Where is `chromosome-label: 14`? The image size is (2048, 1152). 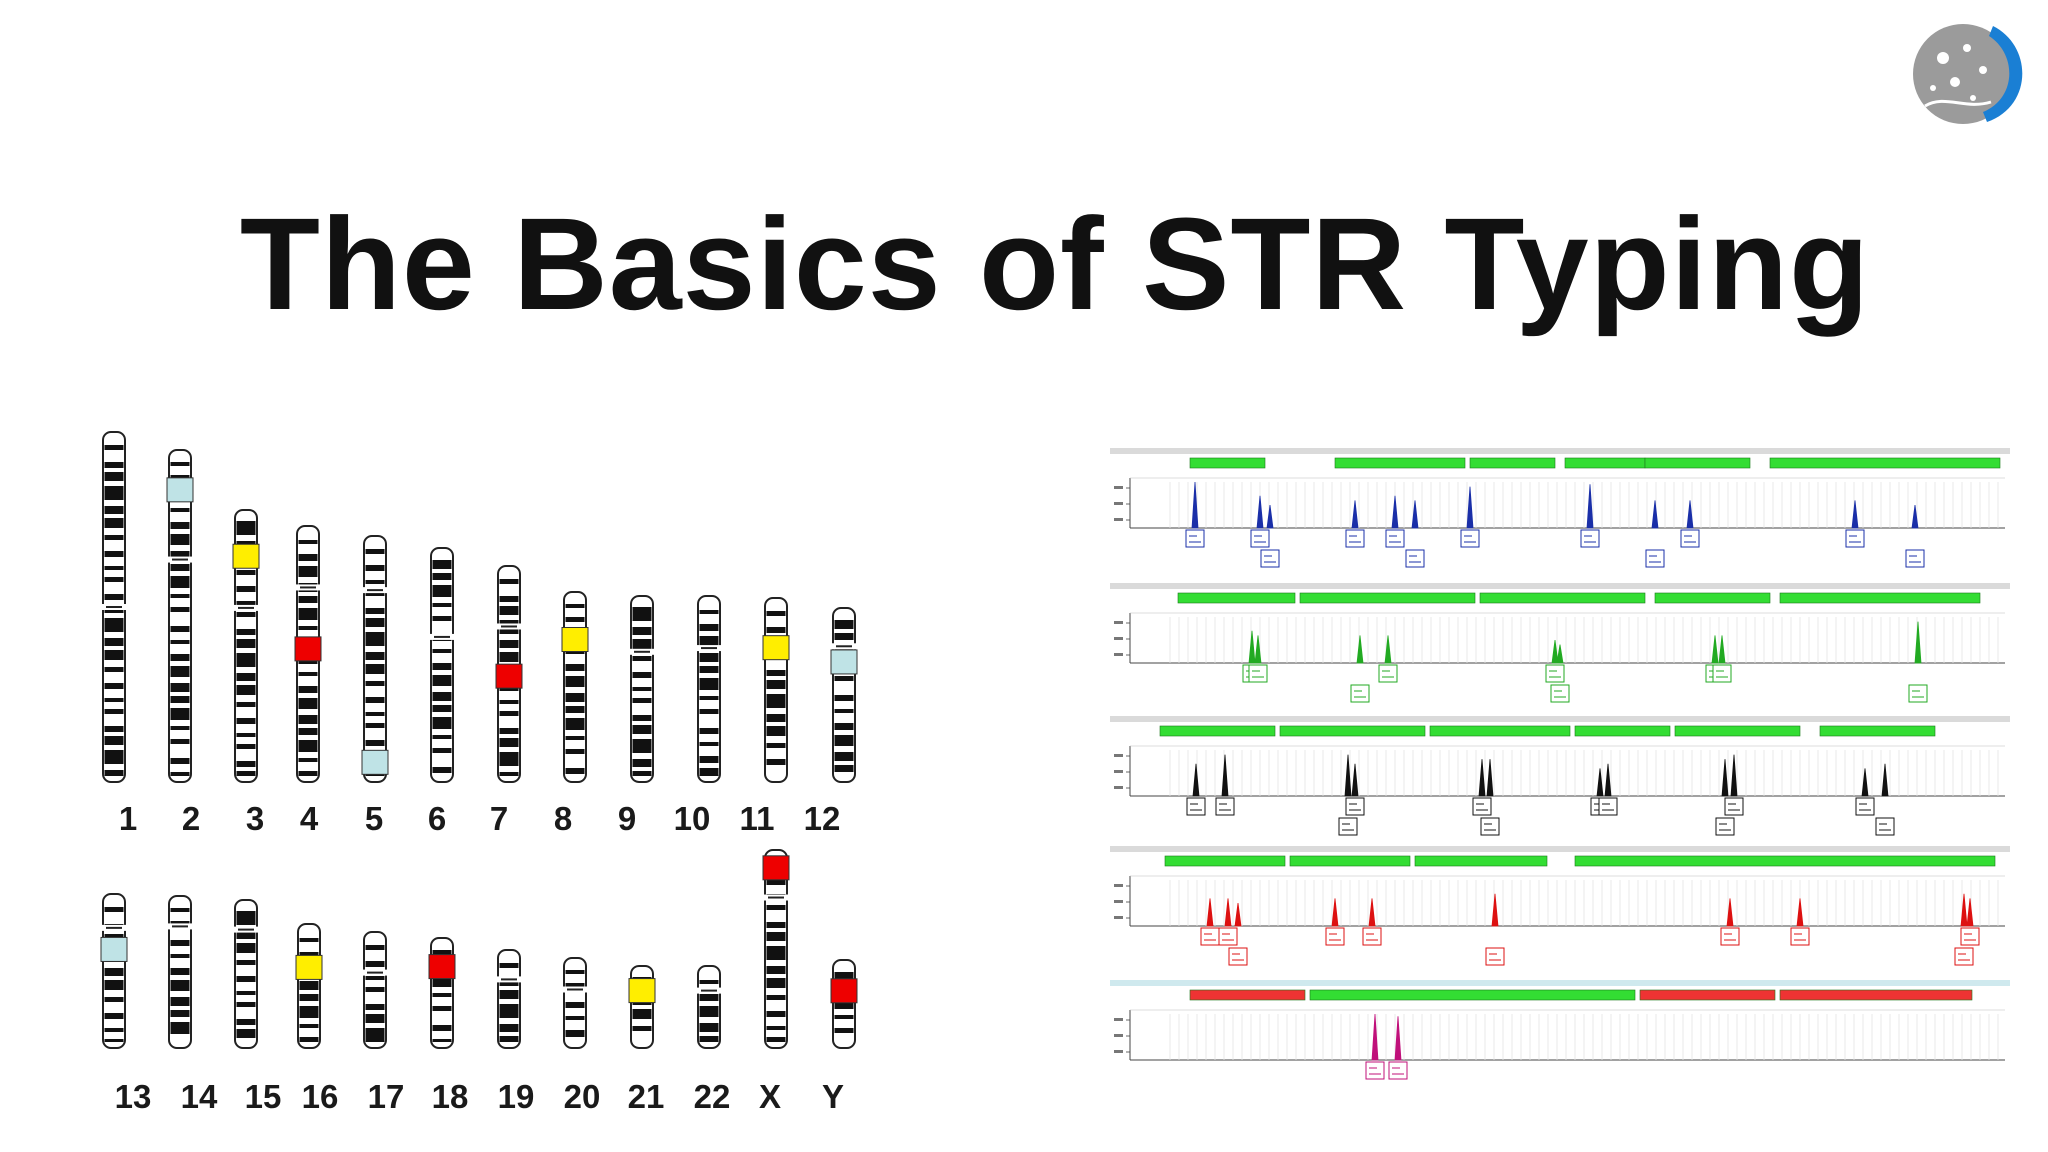 chromosome-label: 14 is located at coordinates (199, 1096).